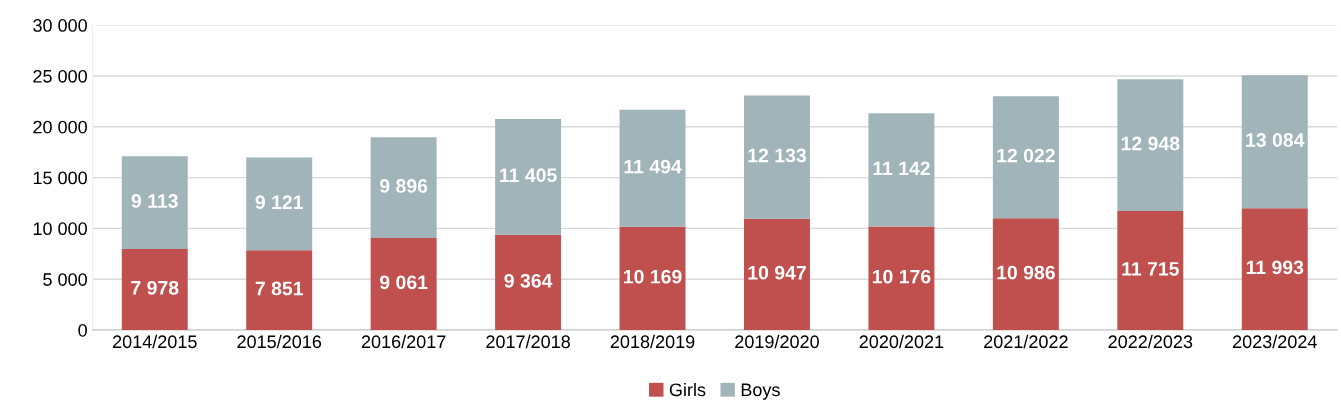  I want to click on data-label: 9 364, so click(528, 280).